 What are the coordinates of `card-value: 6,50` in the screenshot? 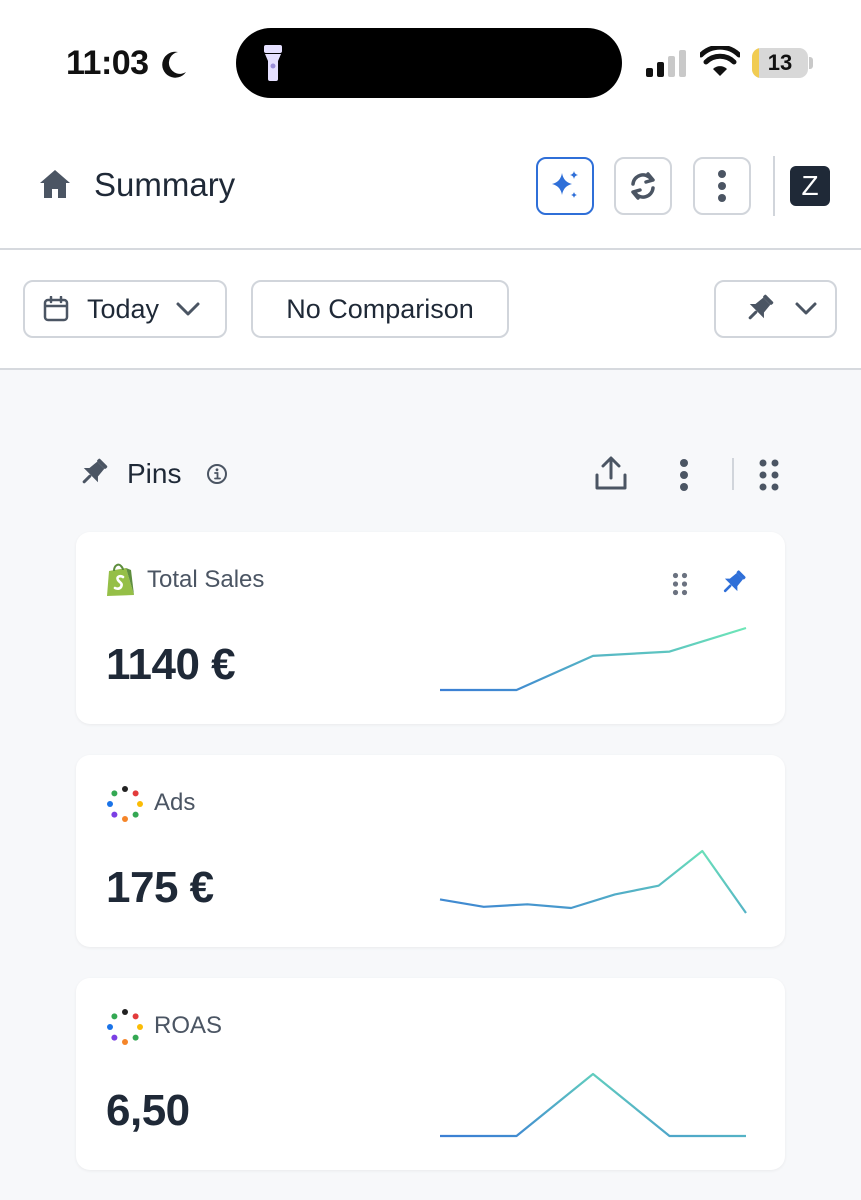 It's located at (148, 1110).